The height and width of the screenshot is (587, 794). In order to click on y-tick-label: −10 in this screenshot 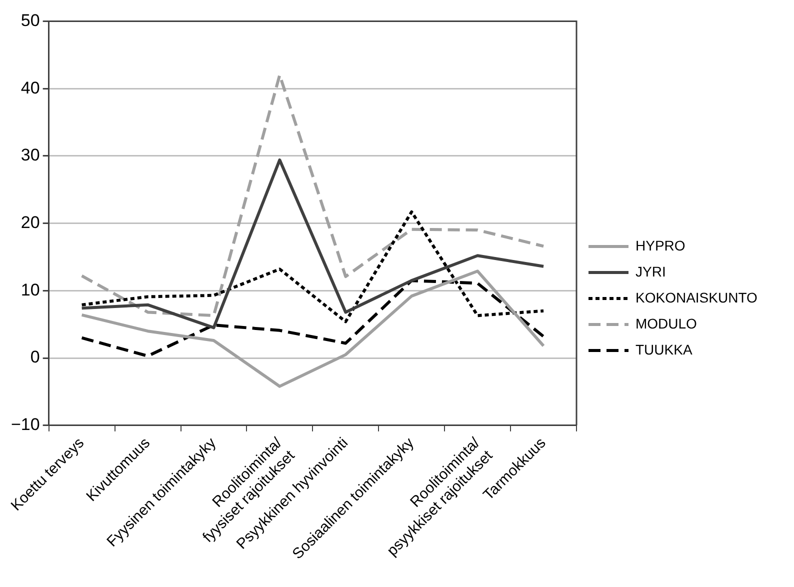, I will do `click(25, 424)`.